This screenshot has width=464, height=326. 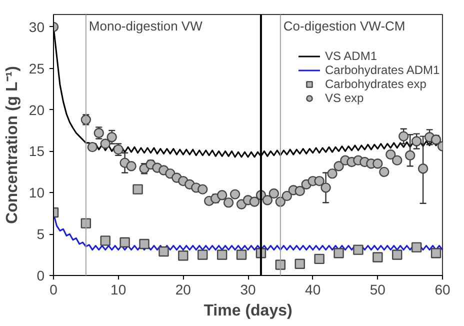 What do you see at coordinates (375, 84) in the screenshot?
I see `legend-label: Carbohydrates exp` at bounding box center [375, 84].